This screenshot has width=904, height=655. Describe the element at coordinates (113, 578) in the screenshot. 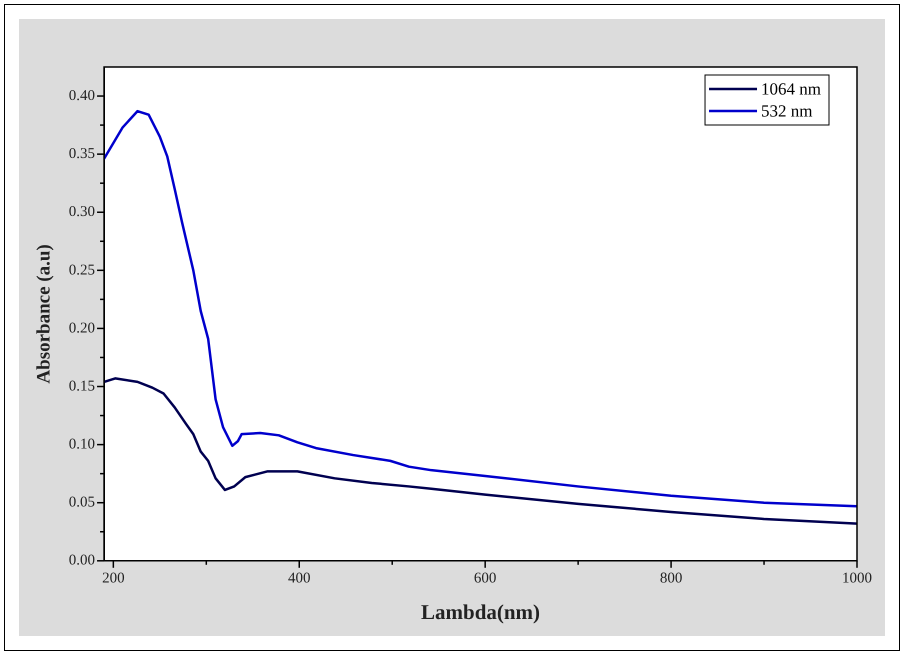

I see `x-tick-label: 200` at that location.